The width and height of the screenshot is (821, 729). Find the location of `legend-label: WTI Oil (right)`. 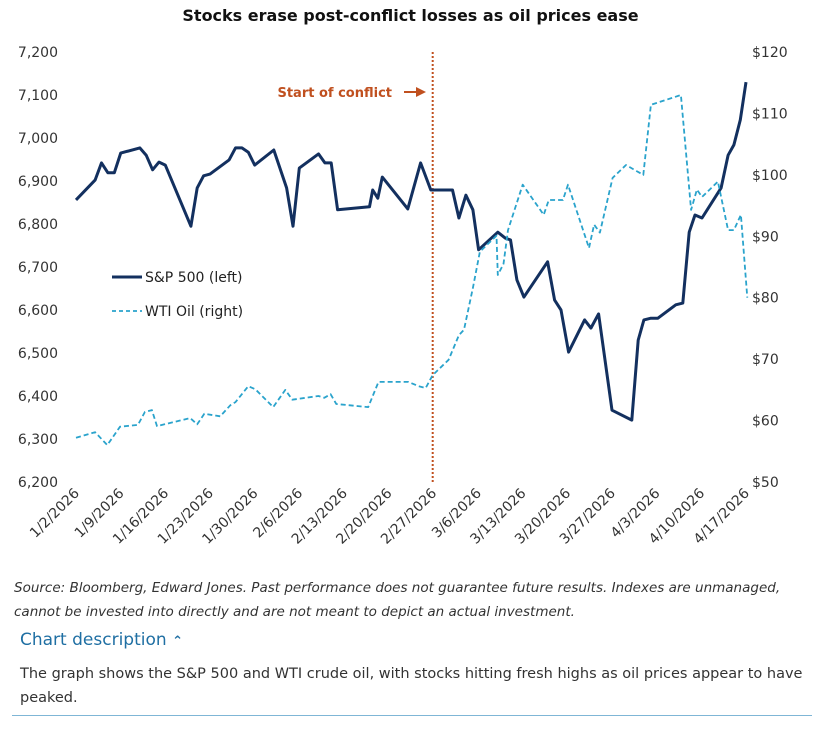

legend-label: WTI Oil (right) is located at coordinates (194, 312).